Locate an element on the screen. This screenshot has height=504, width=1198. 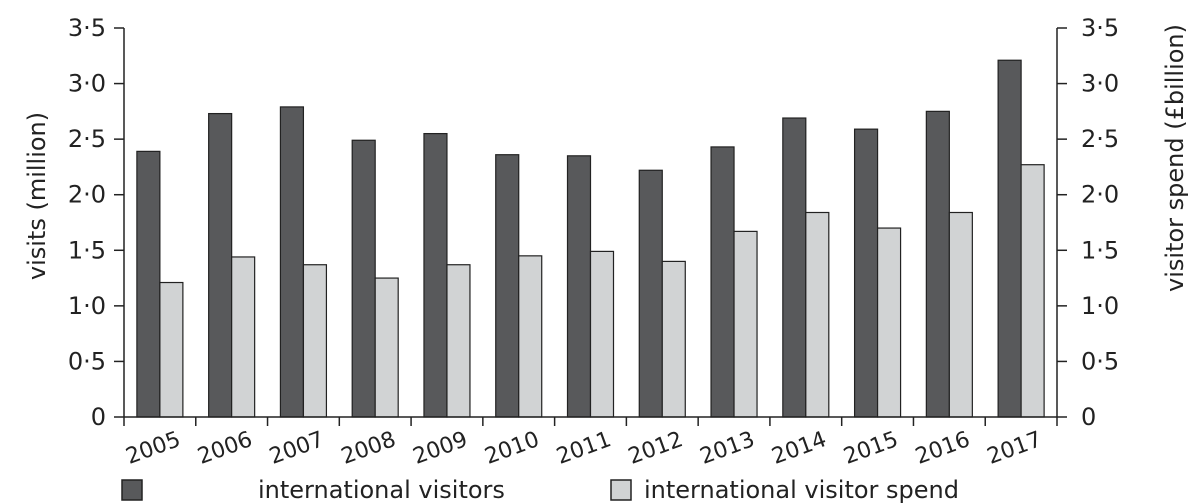
bar-spend-2016 is located at coordinates (960, 314).